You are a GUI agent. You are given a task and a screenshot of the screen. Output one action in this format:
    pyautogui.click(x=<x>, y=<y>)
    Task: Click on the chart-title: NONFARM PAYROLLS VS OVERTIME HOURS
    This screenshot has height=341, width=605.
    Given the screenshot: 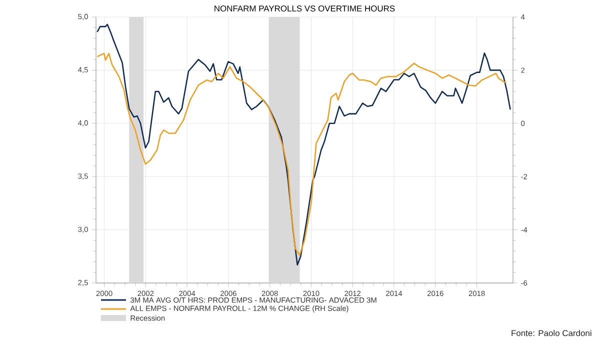 What is the action you would take?
    pyautogui.click(x=304, y=8)
    